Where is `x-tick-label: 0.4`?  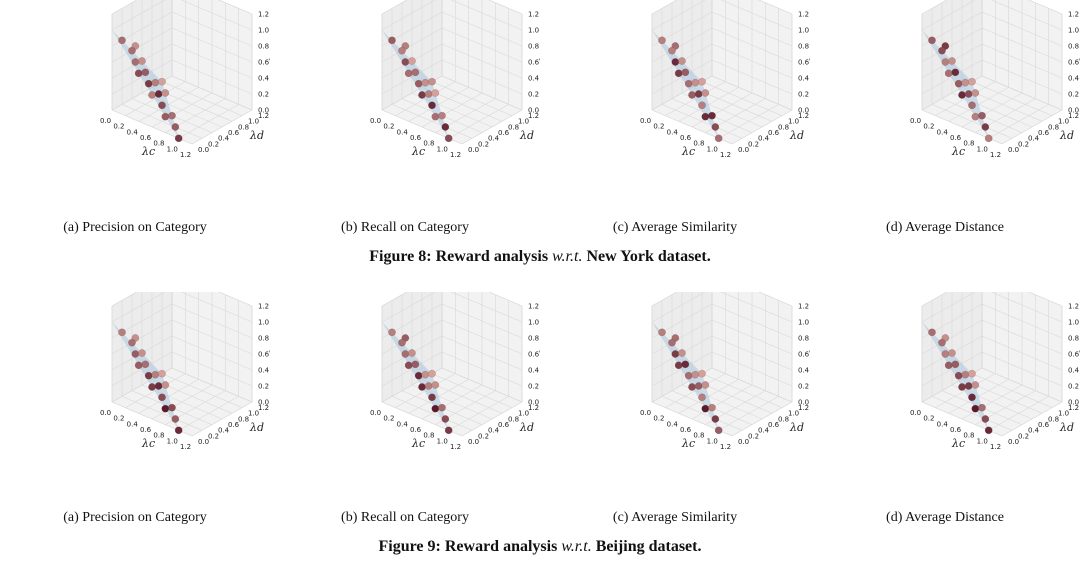
x-tick-label: 0.4 is located at coordinates (403, 424).